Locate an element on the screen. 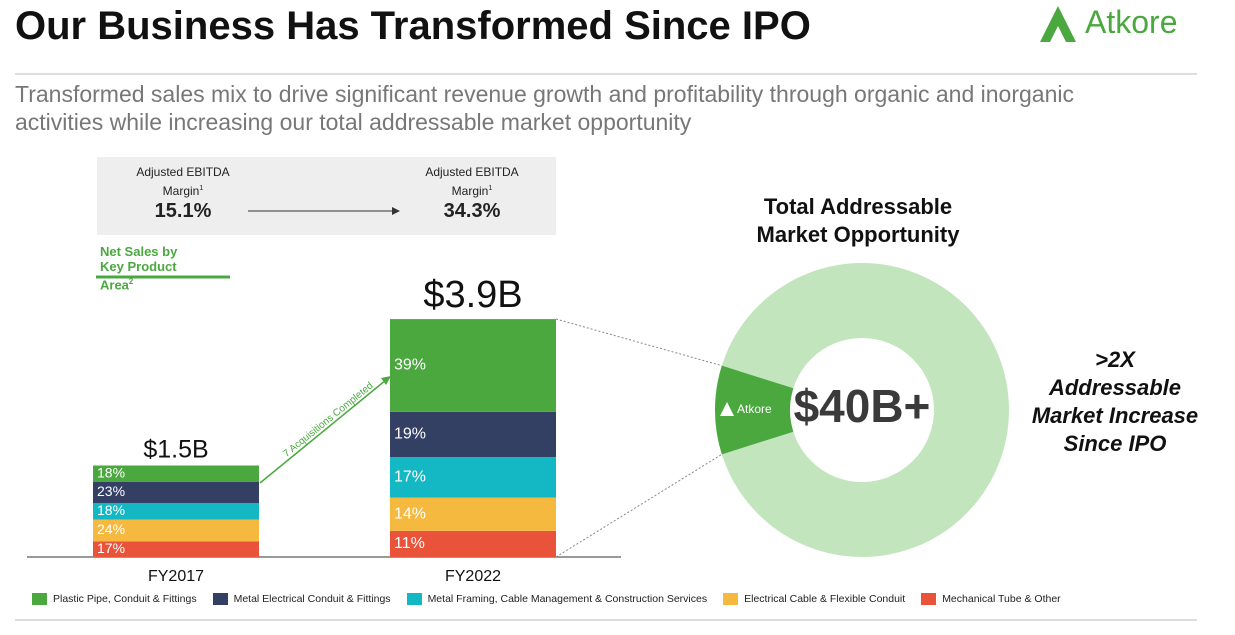 Image resolution: width=1235 pixels, height=635 pixels. legend-label: Electrical Cable & Flexible Conduit is located at coordinates (825, 599).